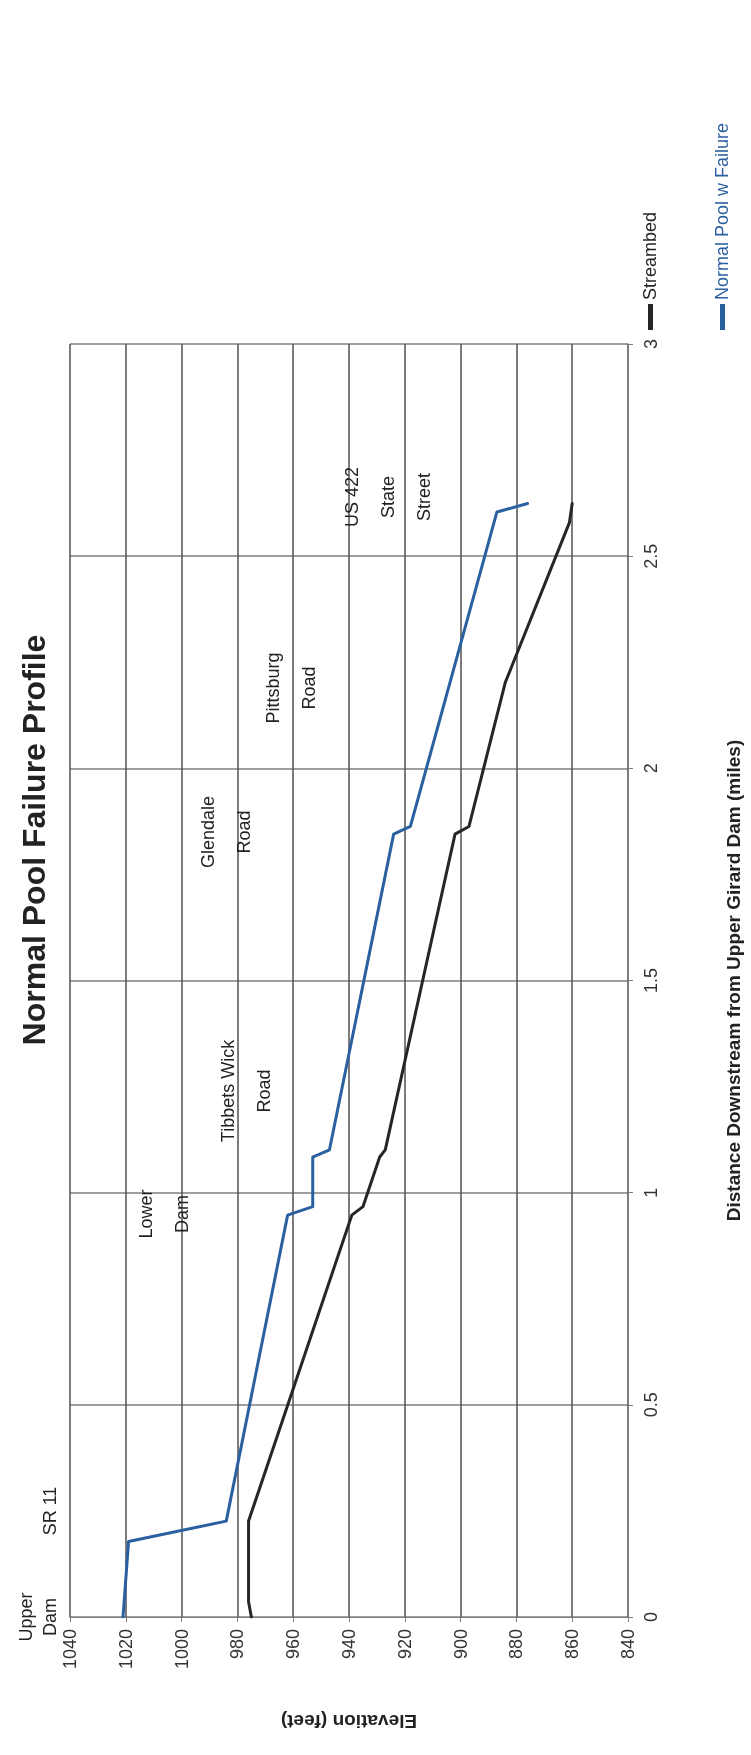 The image size is (751, 1755). Describe the element at coordinates (349, 1721) in the screenshot. I see `x-axis-title: Elevation (feet)` at that location.